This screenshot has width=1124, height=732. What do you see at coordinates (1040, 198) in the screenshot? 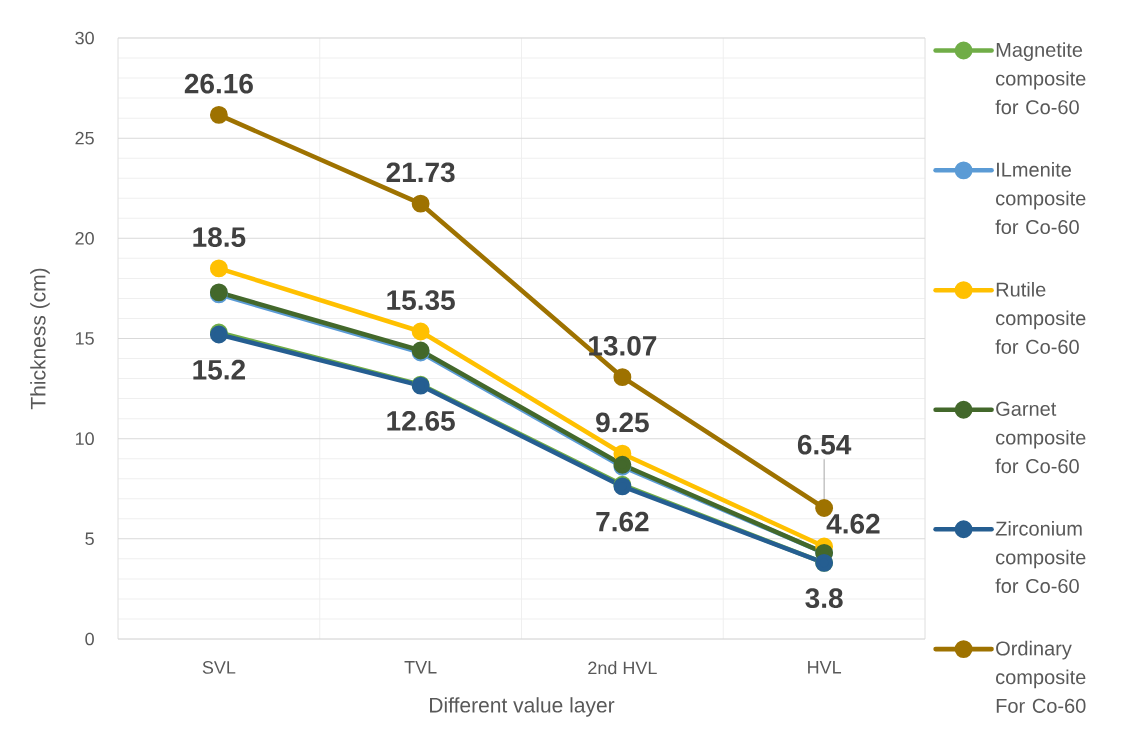
I see `legend-label: ILmenite composite for Co-60` at bounding box center [1040, 198].